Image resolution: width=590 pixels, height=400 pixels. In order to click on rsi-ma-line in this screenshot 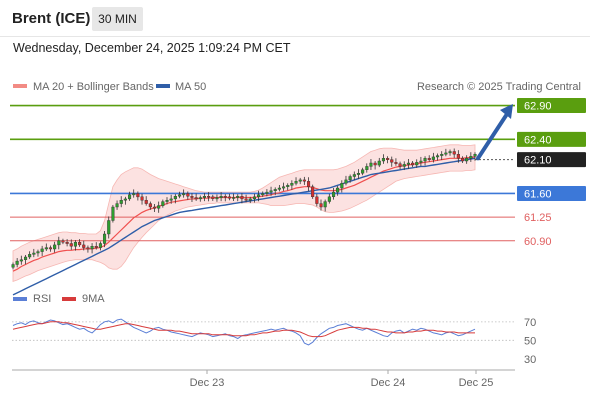, I will do `click(243, 329)`.